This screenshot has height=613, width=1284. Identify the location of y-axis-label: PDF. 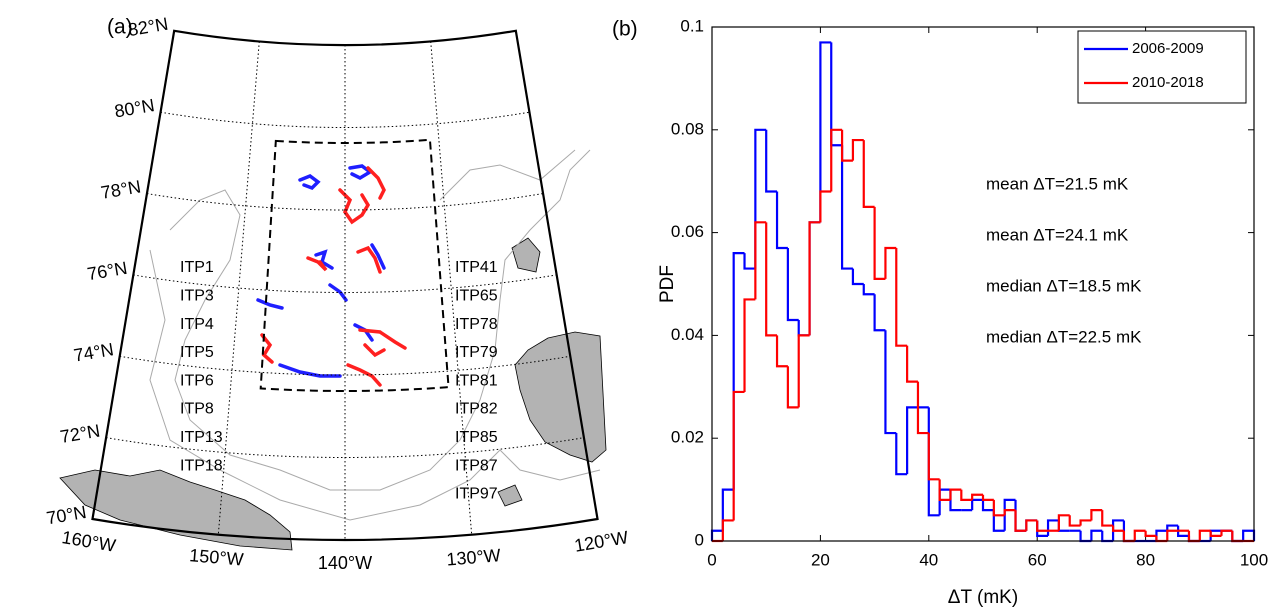
(667, 284).